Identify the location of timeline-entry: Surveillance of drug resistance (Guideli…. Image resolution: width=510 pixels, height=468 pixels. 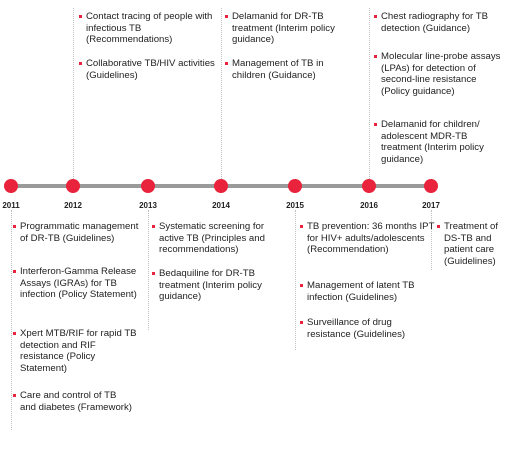
(367, 328).